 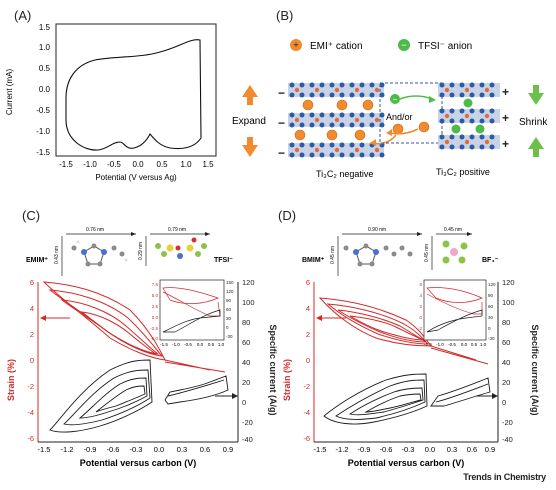 I want to click on panel-c-inset-ytick-right: 0, so click(x=227, y=327).